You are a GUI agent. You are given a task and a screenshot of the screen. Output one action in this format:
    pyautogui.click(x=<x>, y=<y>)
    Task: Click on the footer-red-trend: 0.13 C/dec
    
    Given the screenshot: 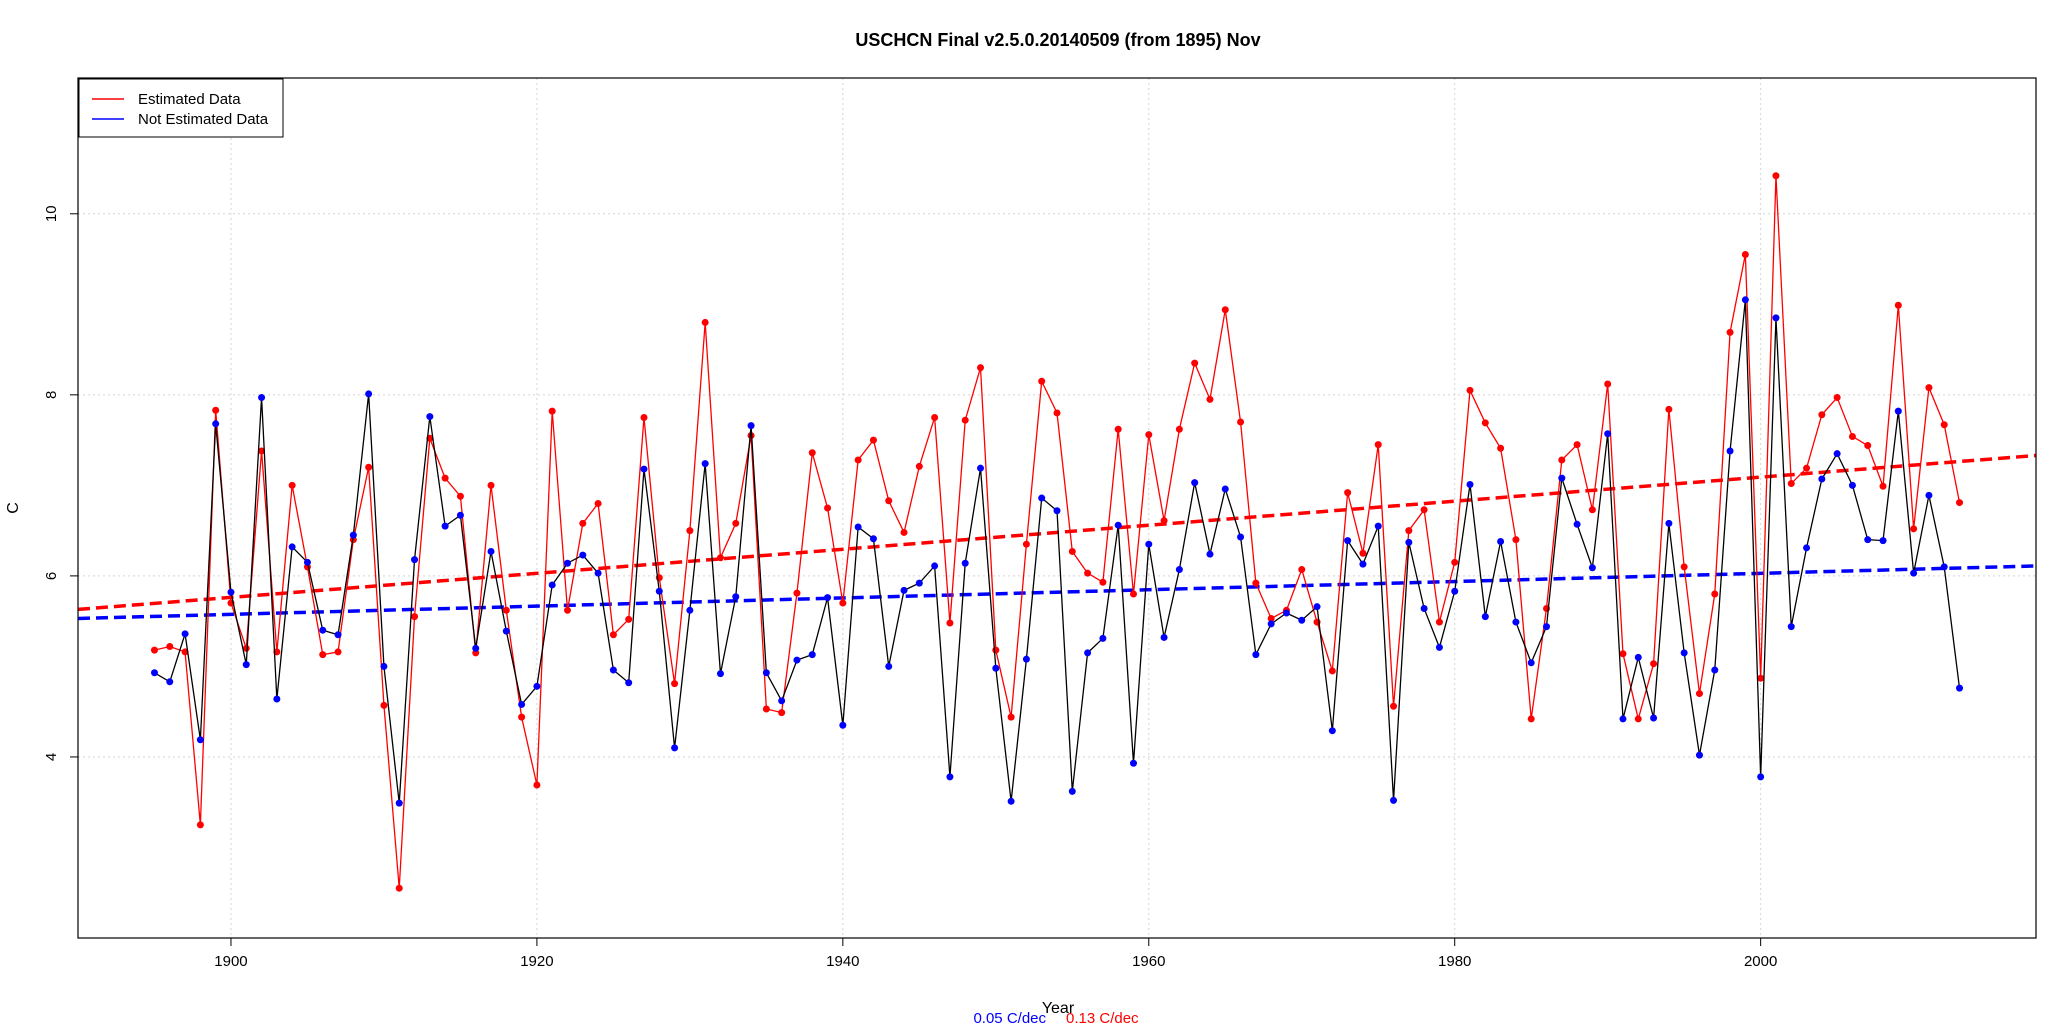 What is the action you would take?
    pyautogui.click(x=1102, y=1018)
    